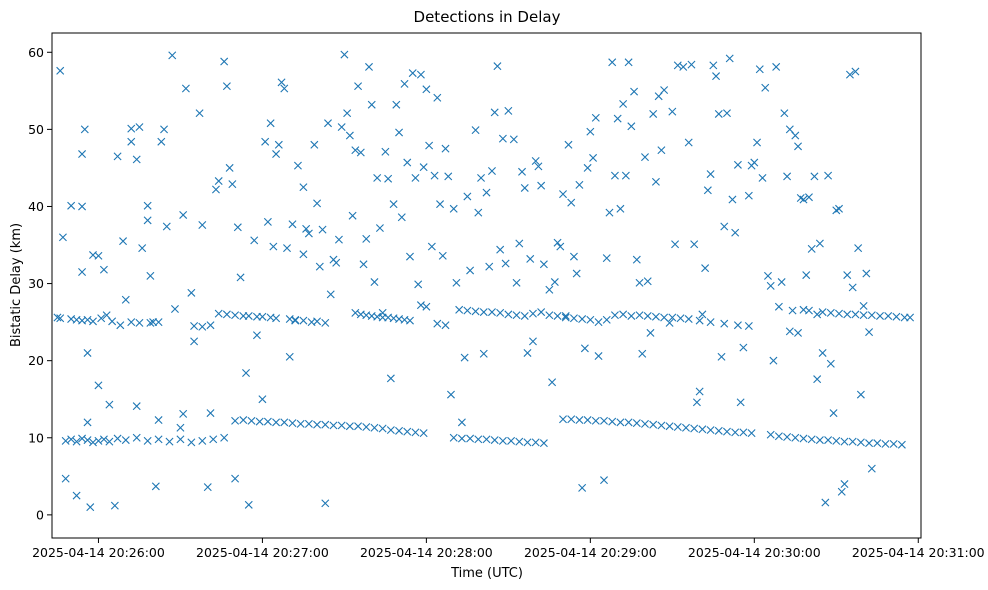  What do you see at coordinates (16, 285) in the screenshot?
I see `y-axis-title: Bistatic Delay (km)` at bounding box center [16, 285].